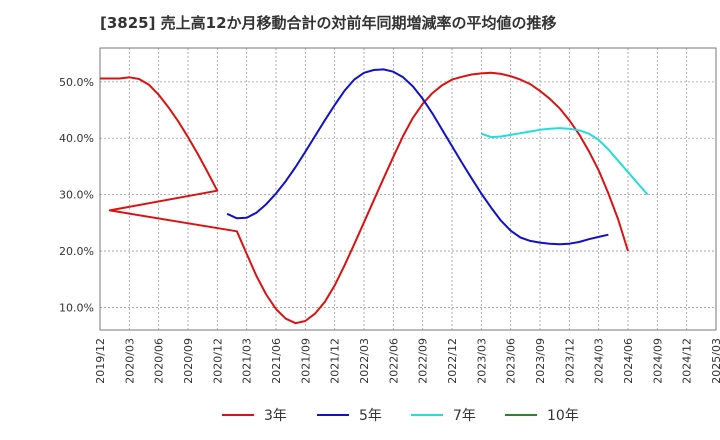 The image size is (720, 440). What do you see at coordinates (275, 416) in the screenshot?
I see `legend-label: 3年` at bounding box center [275, 416].